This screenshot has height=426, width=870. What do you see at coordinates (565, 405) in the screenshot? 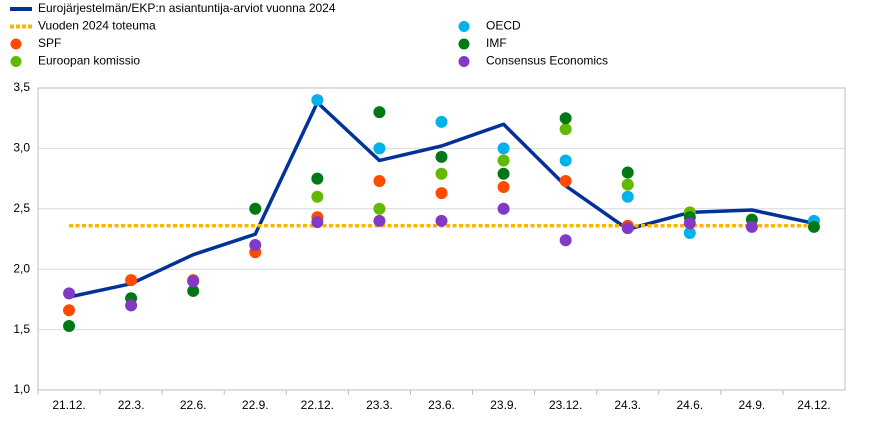
I see `x-tick-label: 23.12.` at bounding box center [565, 405].